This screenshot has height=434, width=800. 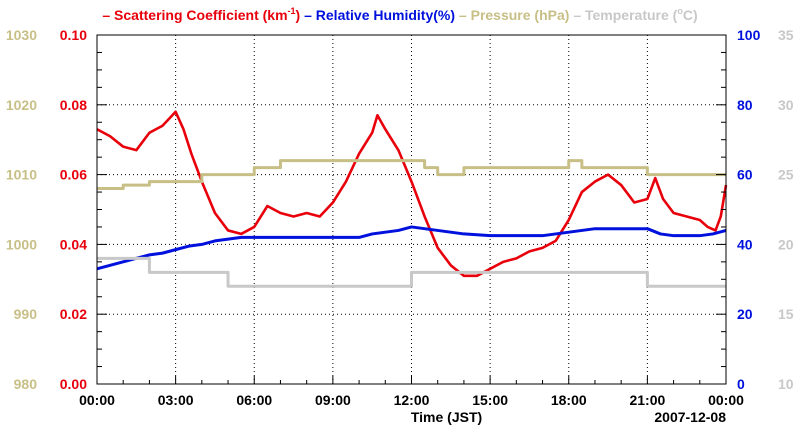 What do you see at coordinates (21, 105) in the screenshot?
I see `y-tick-label-pressure: 1020` at bounding box center [21, 105].